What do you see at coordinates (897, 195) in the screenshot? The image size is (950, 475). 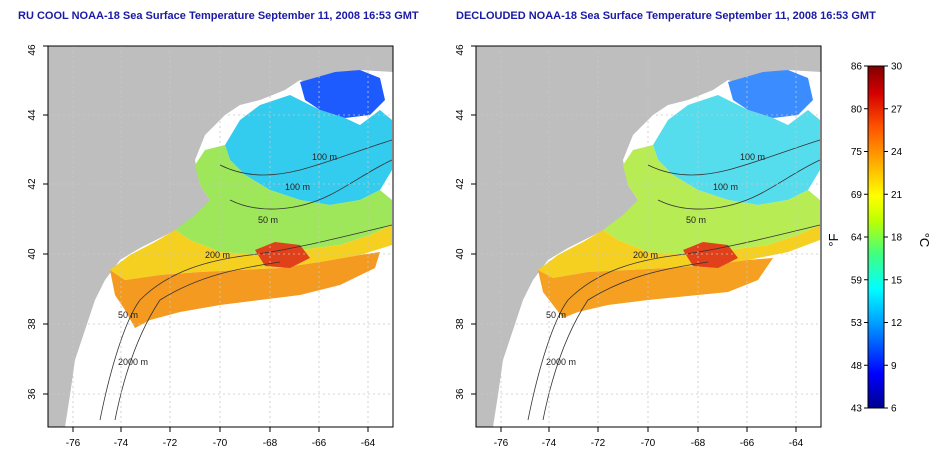 I see `celsius-tick-label: 21` at bounding box center [897, 195].